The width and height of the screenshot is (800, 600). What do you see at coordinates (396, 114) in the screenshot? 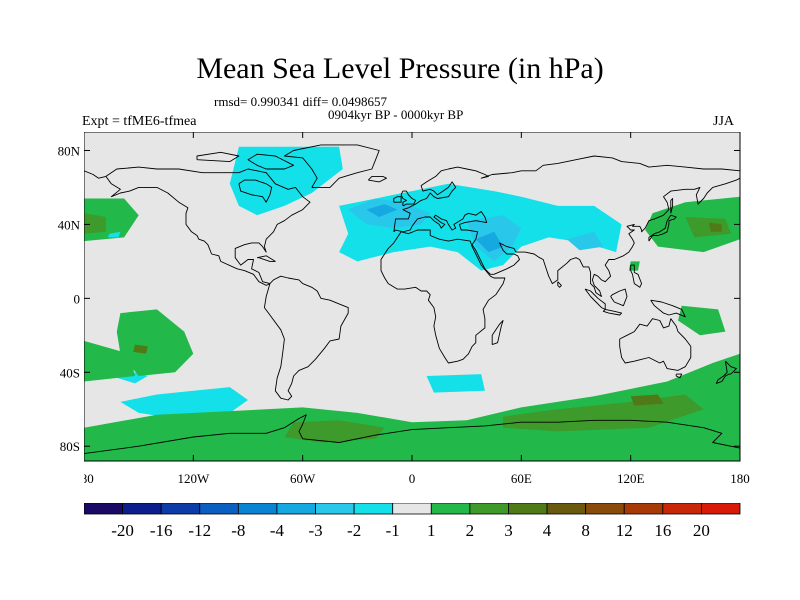
I see `period-line: 0904kyr BP - 0000kyr BP` at bounding box center [396, 114].